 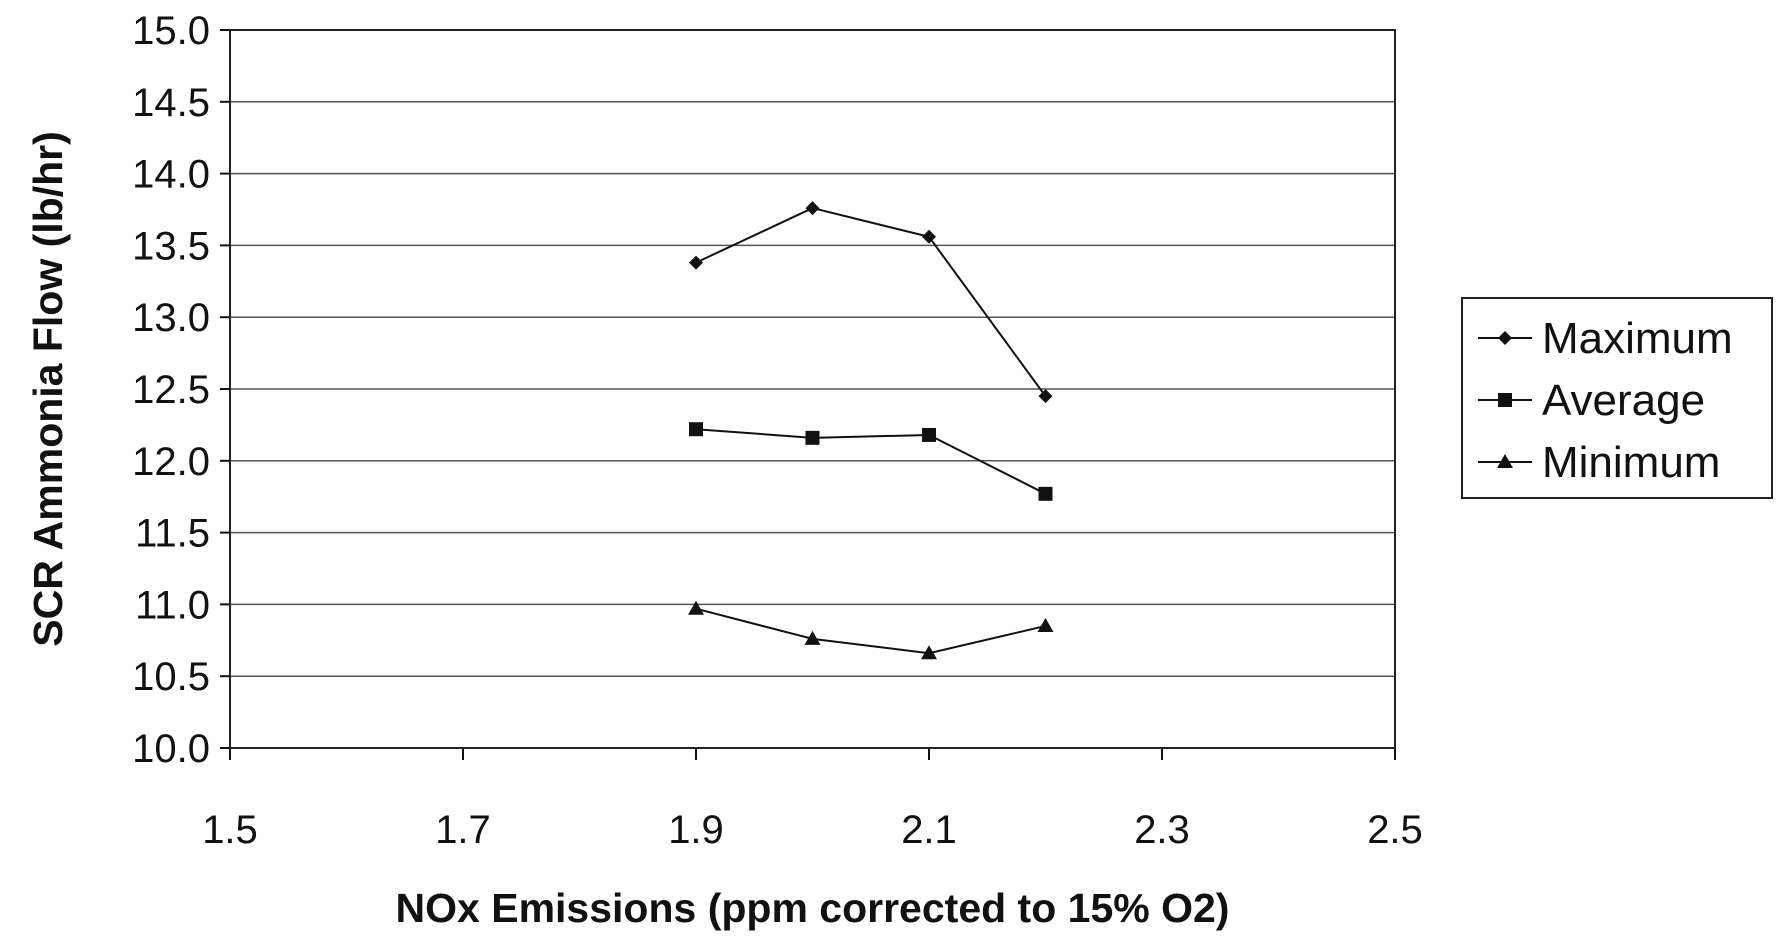 I want to click on x-tick-label: 2.1, so click(x=929, y=830).